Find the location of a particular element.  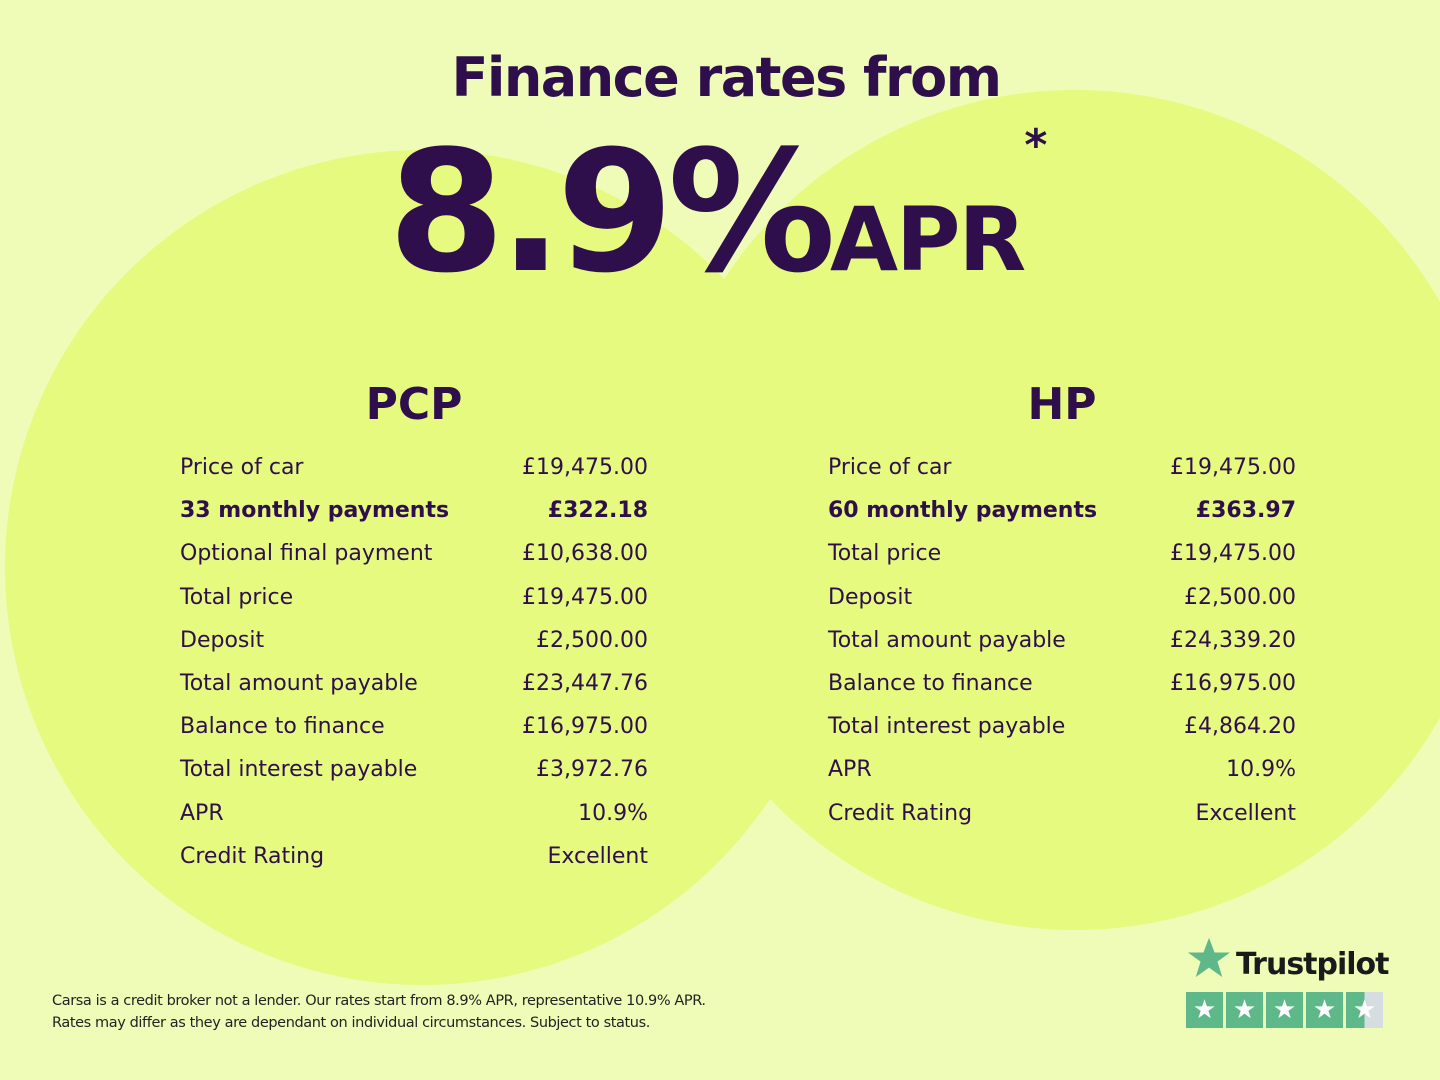

rate-display: 8.9%APR* is located at coordinates (717, 208).